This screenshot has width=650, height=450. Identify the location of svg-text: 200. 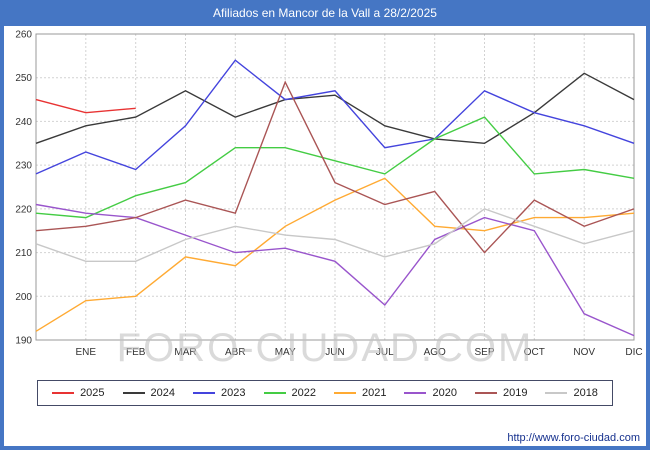
(23, 297).